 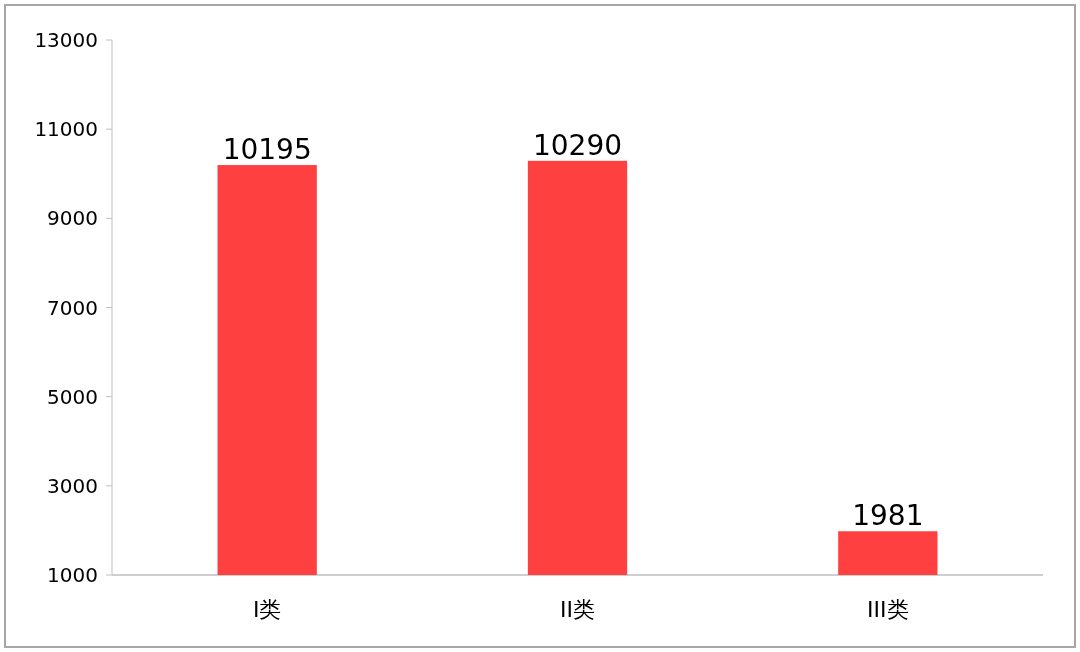 What do you see at coordinates (267, 150) in the screenshot?
I see `data-label: 10195` at bounding box center [267, 150].